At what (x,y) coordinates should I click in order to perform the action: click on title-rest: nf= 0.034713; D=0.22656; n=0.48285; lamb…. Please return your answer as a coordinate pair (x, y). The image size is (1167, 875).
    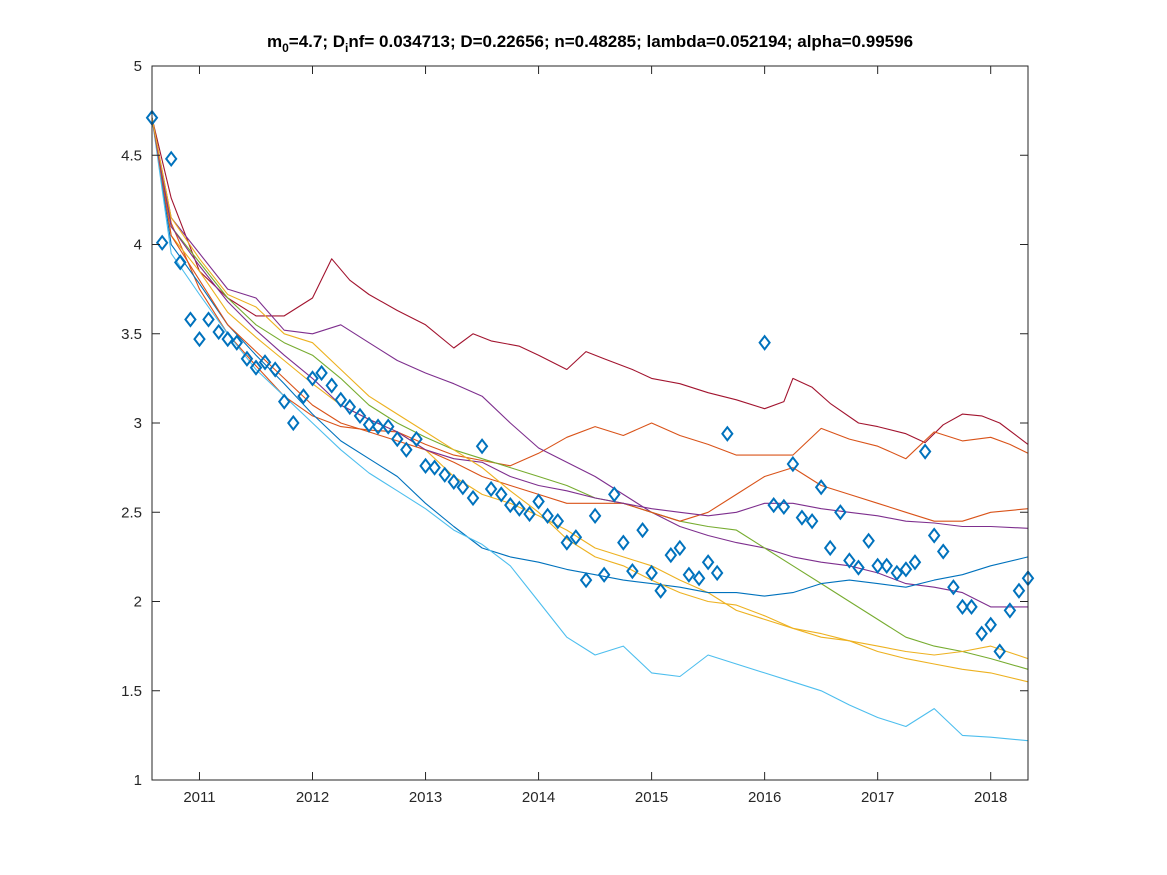
    Looking at the image, I should click on (630, 41).